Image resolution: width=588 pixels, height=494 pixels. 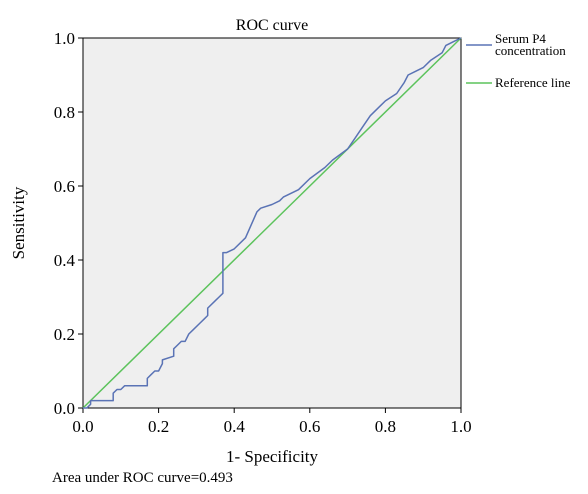 I want to click on y-tick-label: 0.4, so click(x=65, y=260).